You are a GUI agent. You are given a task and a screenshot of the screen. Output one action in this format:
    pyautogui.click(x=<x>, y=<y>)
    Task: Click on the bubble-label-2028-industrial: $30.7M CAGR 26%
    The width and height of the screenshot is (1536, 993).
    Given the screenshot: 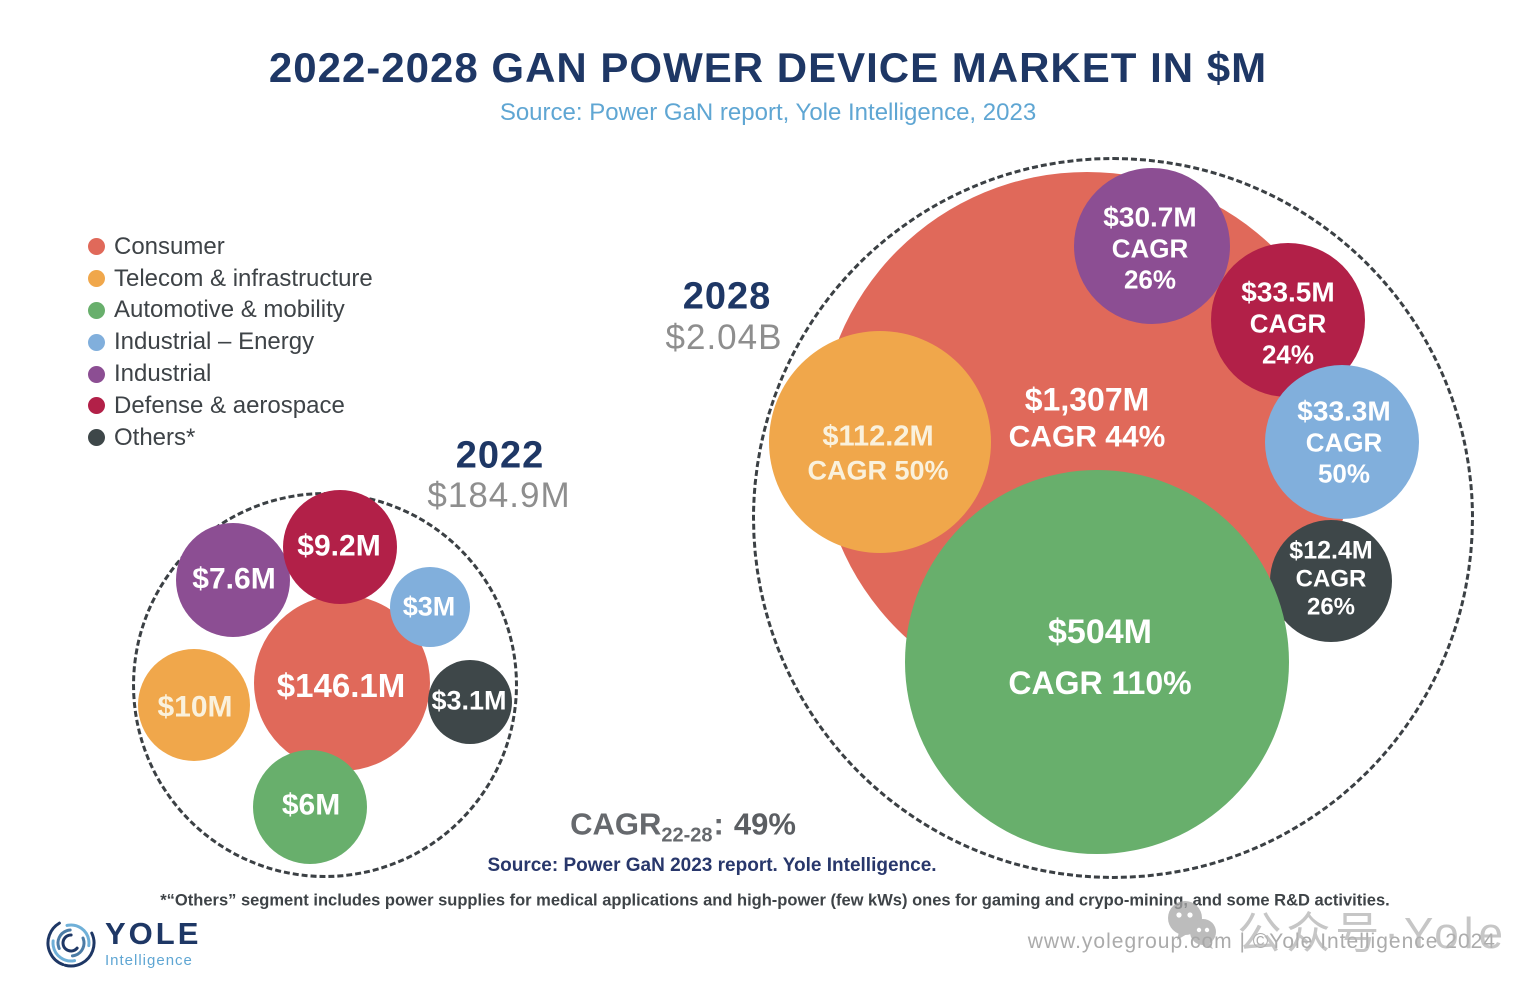 What is the action you would take?
    pyautogui.click(x=1149, y=248)
    